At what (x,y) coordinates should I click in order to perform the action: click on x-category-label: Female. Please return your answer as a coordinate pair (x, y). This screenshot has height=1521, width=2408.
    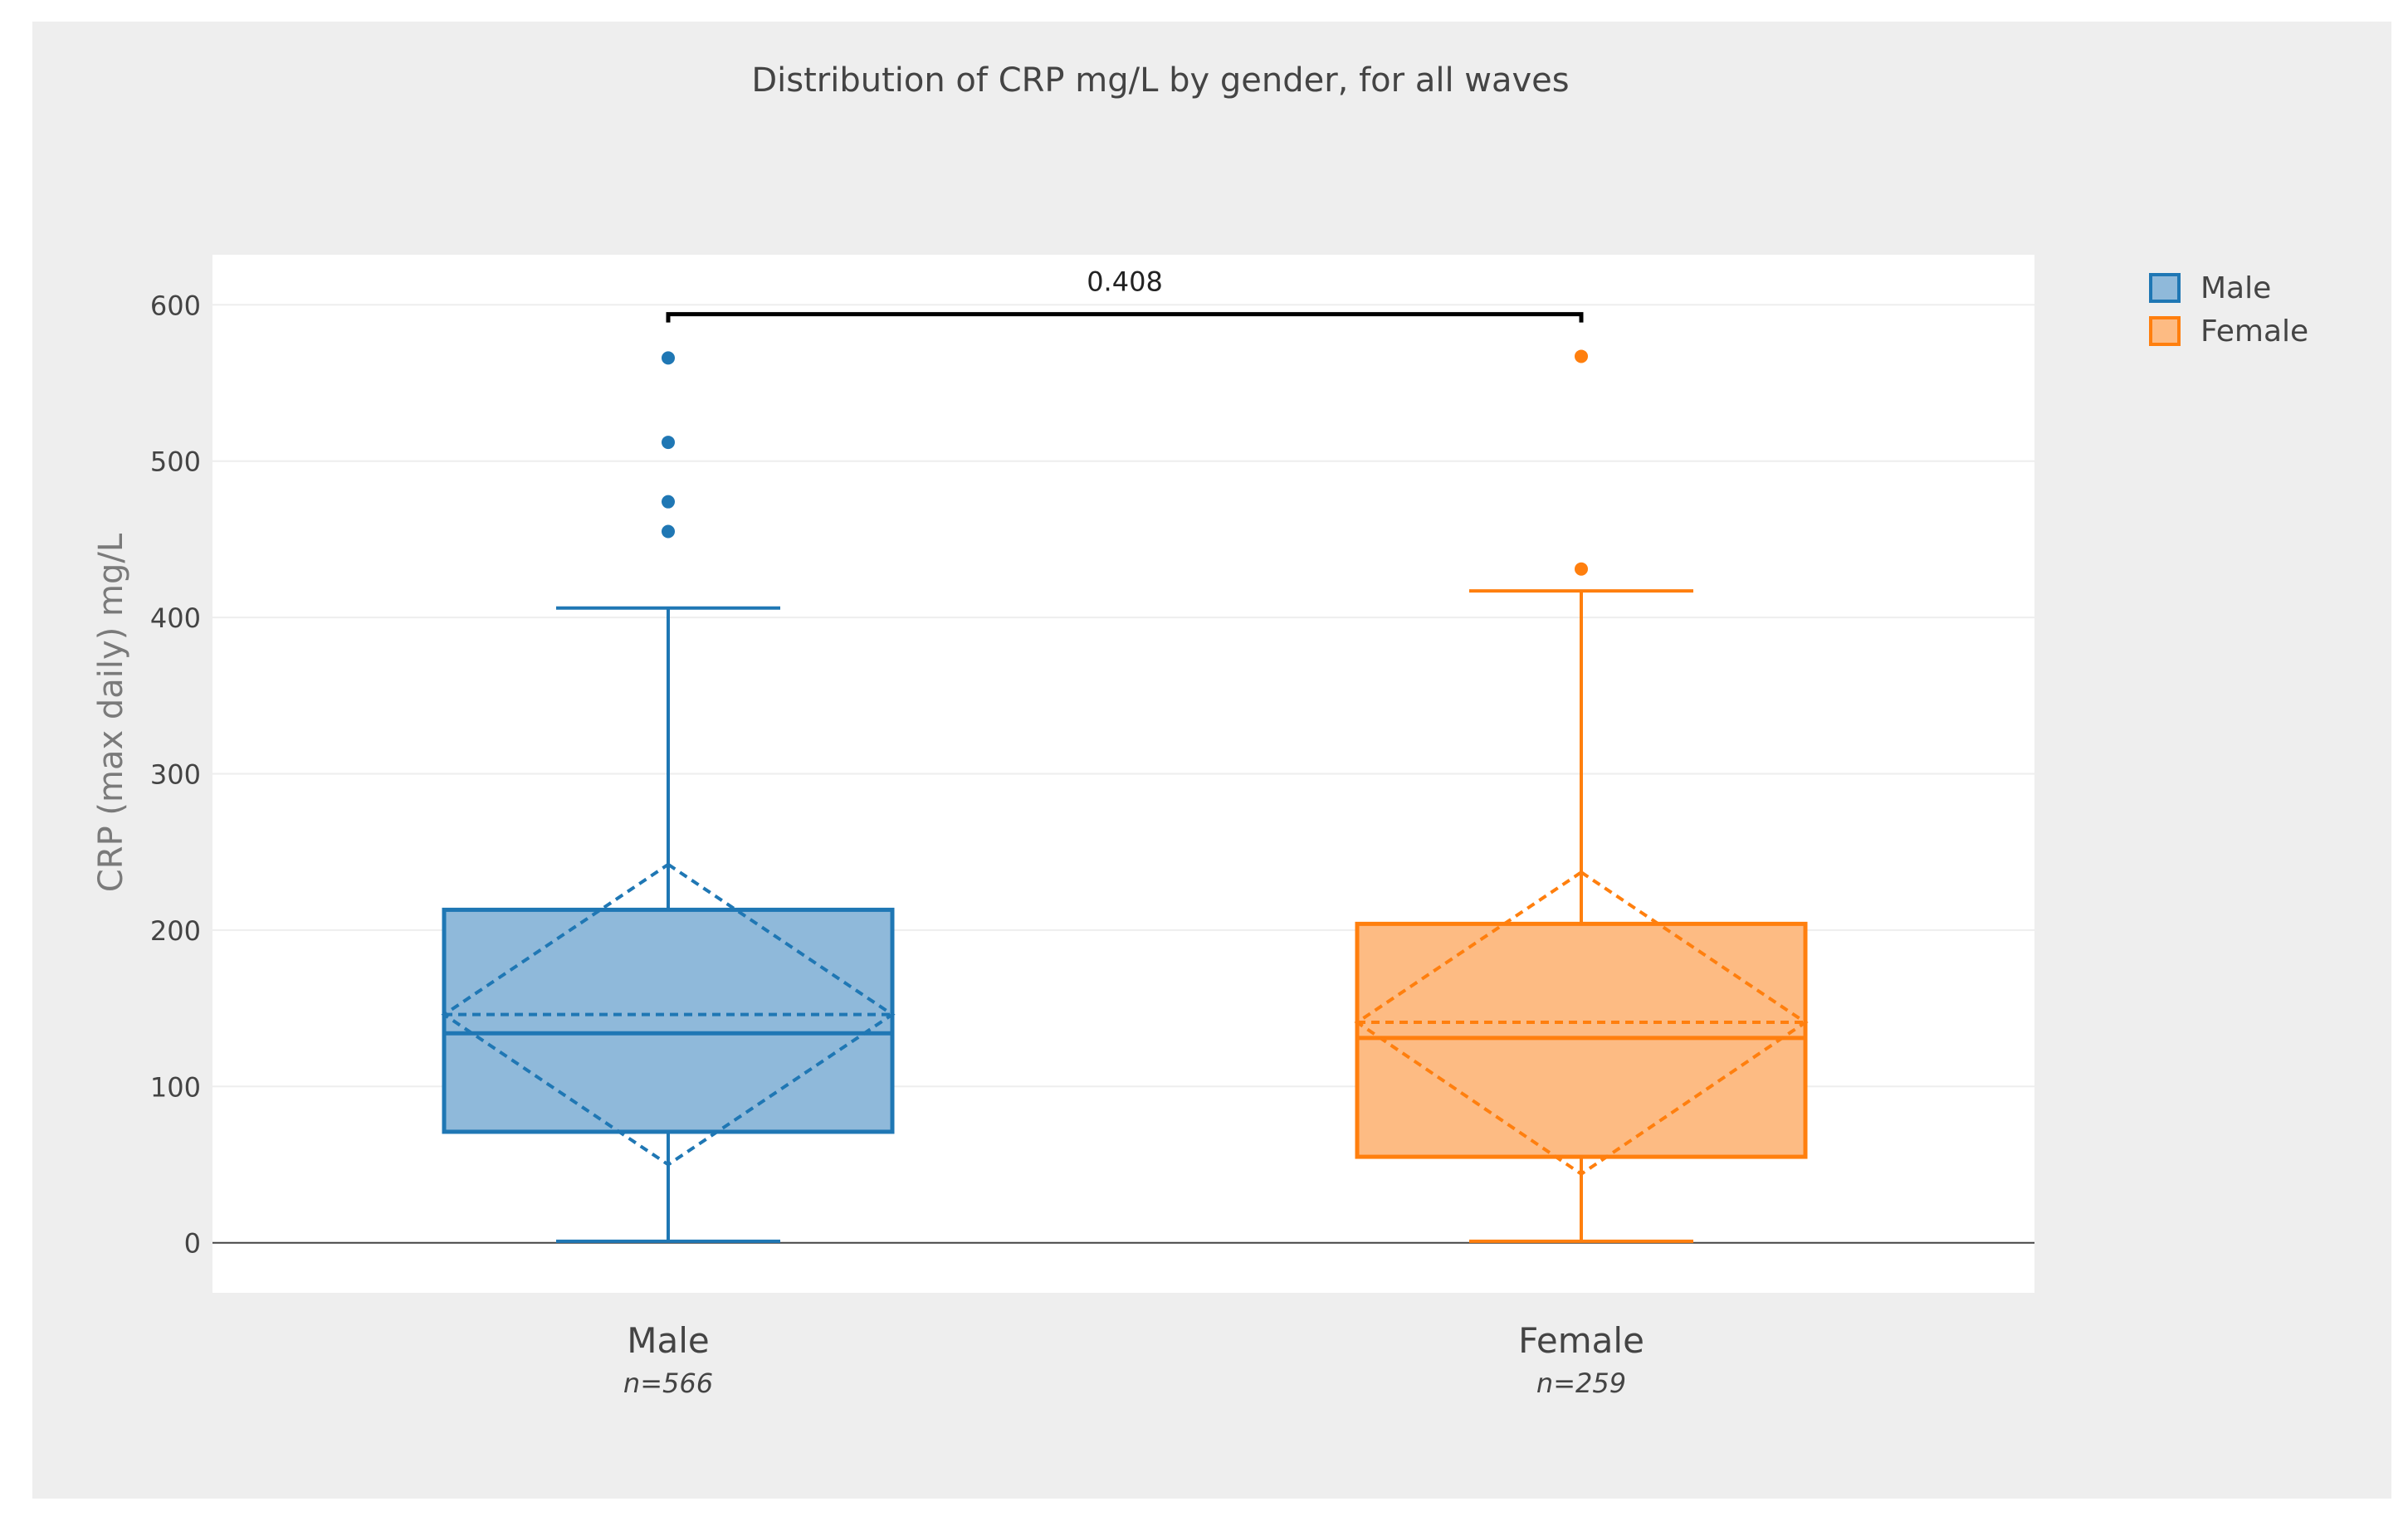
    Looking at the image, I should click on (1581, 1340).